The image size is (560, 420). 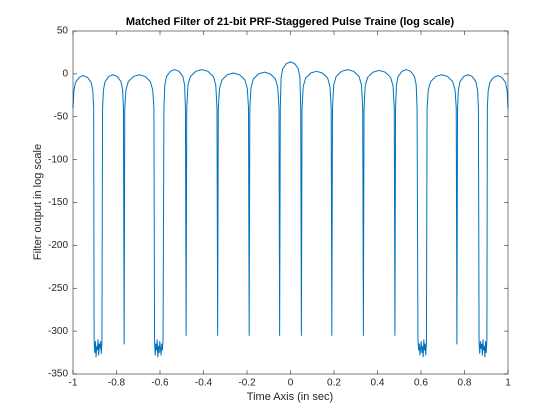 I want to click on y-tick-label: -100, so click(x=58, y=159).